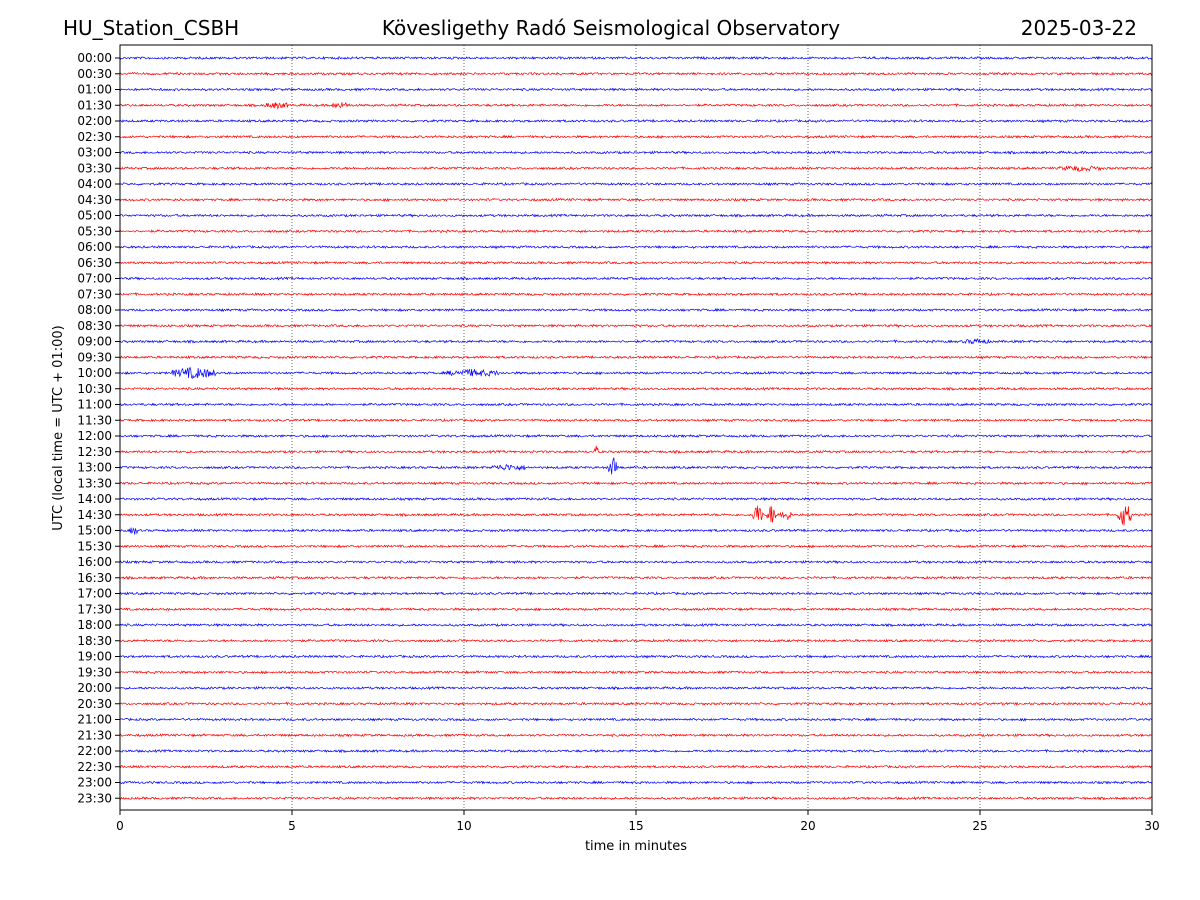  Describe the element at coordinates (1151, 826) in the screenshot. I see `x-tick-label: 30` at that location.